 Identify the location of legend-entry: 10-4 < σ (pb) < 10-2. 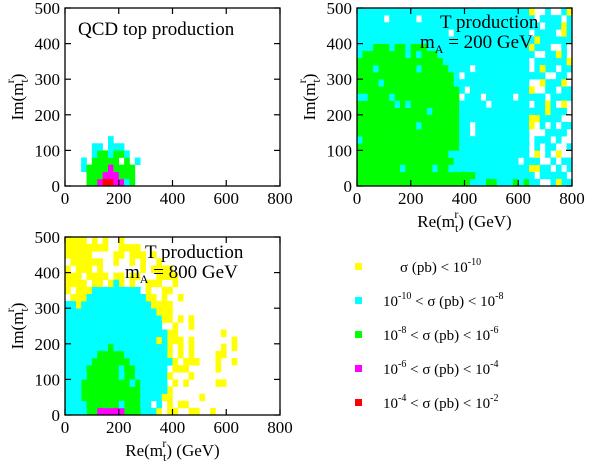
(426, 402).